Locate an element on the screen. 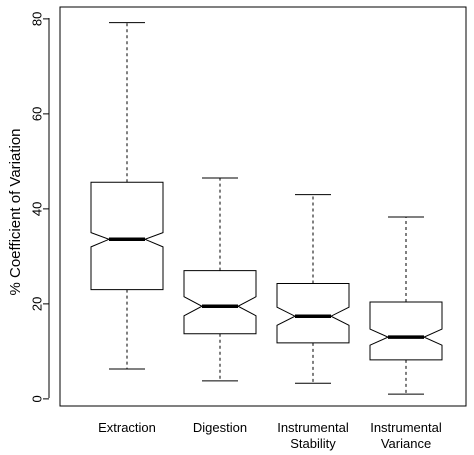 The height and width of the screenshot is (455, 474). y-tick-label: 40 is located at coordinates (36, 209).